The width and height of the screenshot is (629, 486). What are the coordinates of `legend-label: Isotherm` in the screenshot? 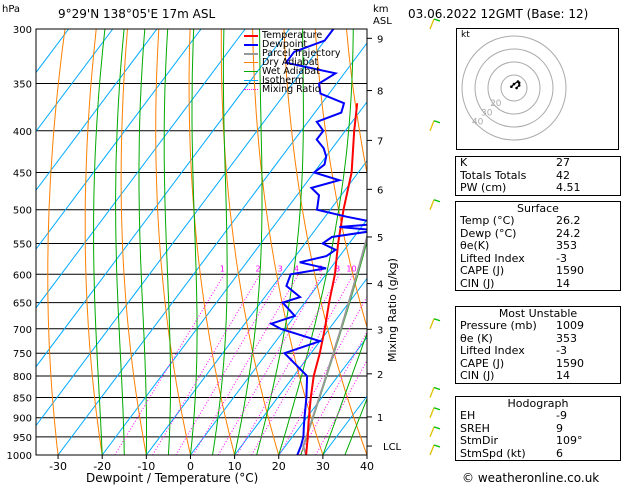 It's located at (283, 80).